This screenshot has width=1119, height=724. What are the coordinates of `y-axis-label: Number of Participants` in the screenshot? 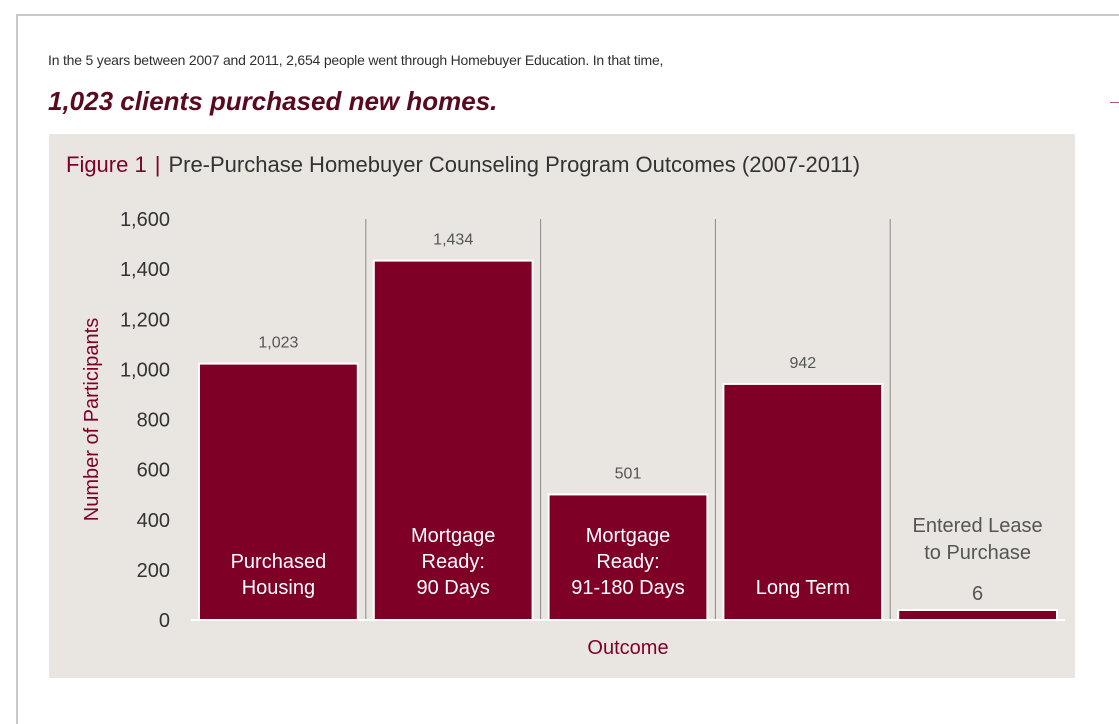 It's located at (92, 419).